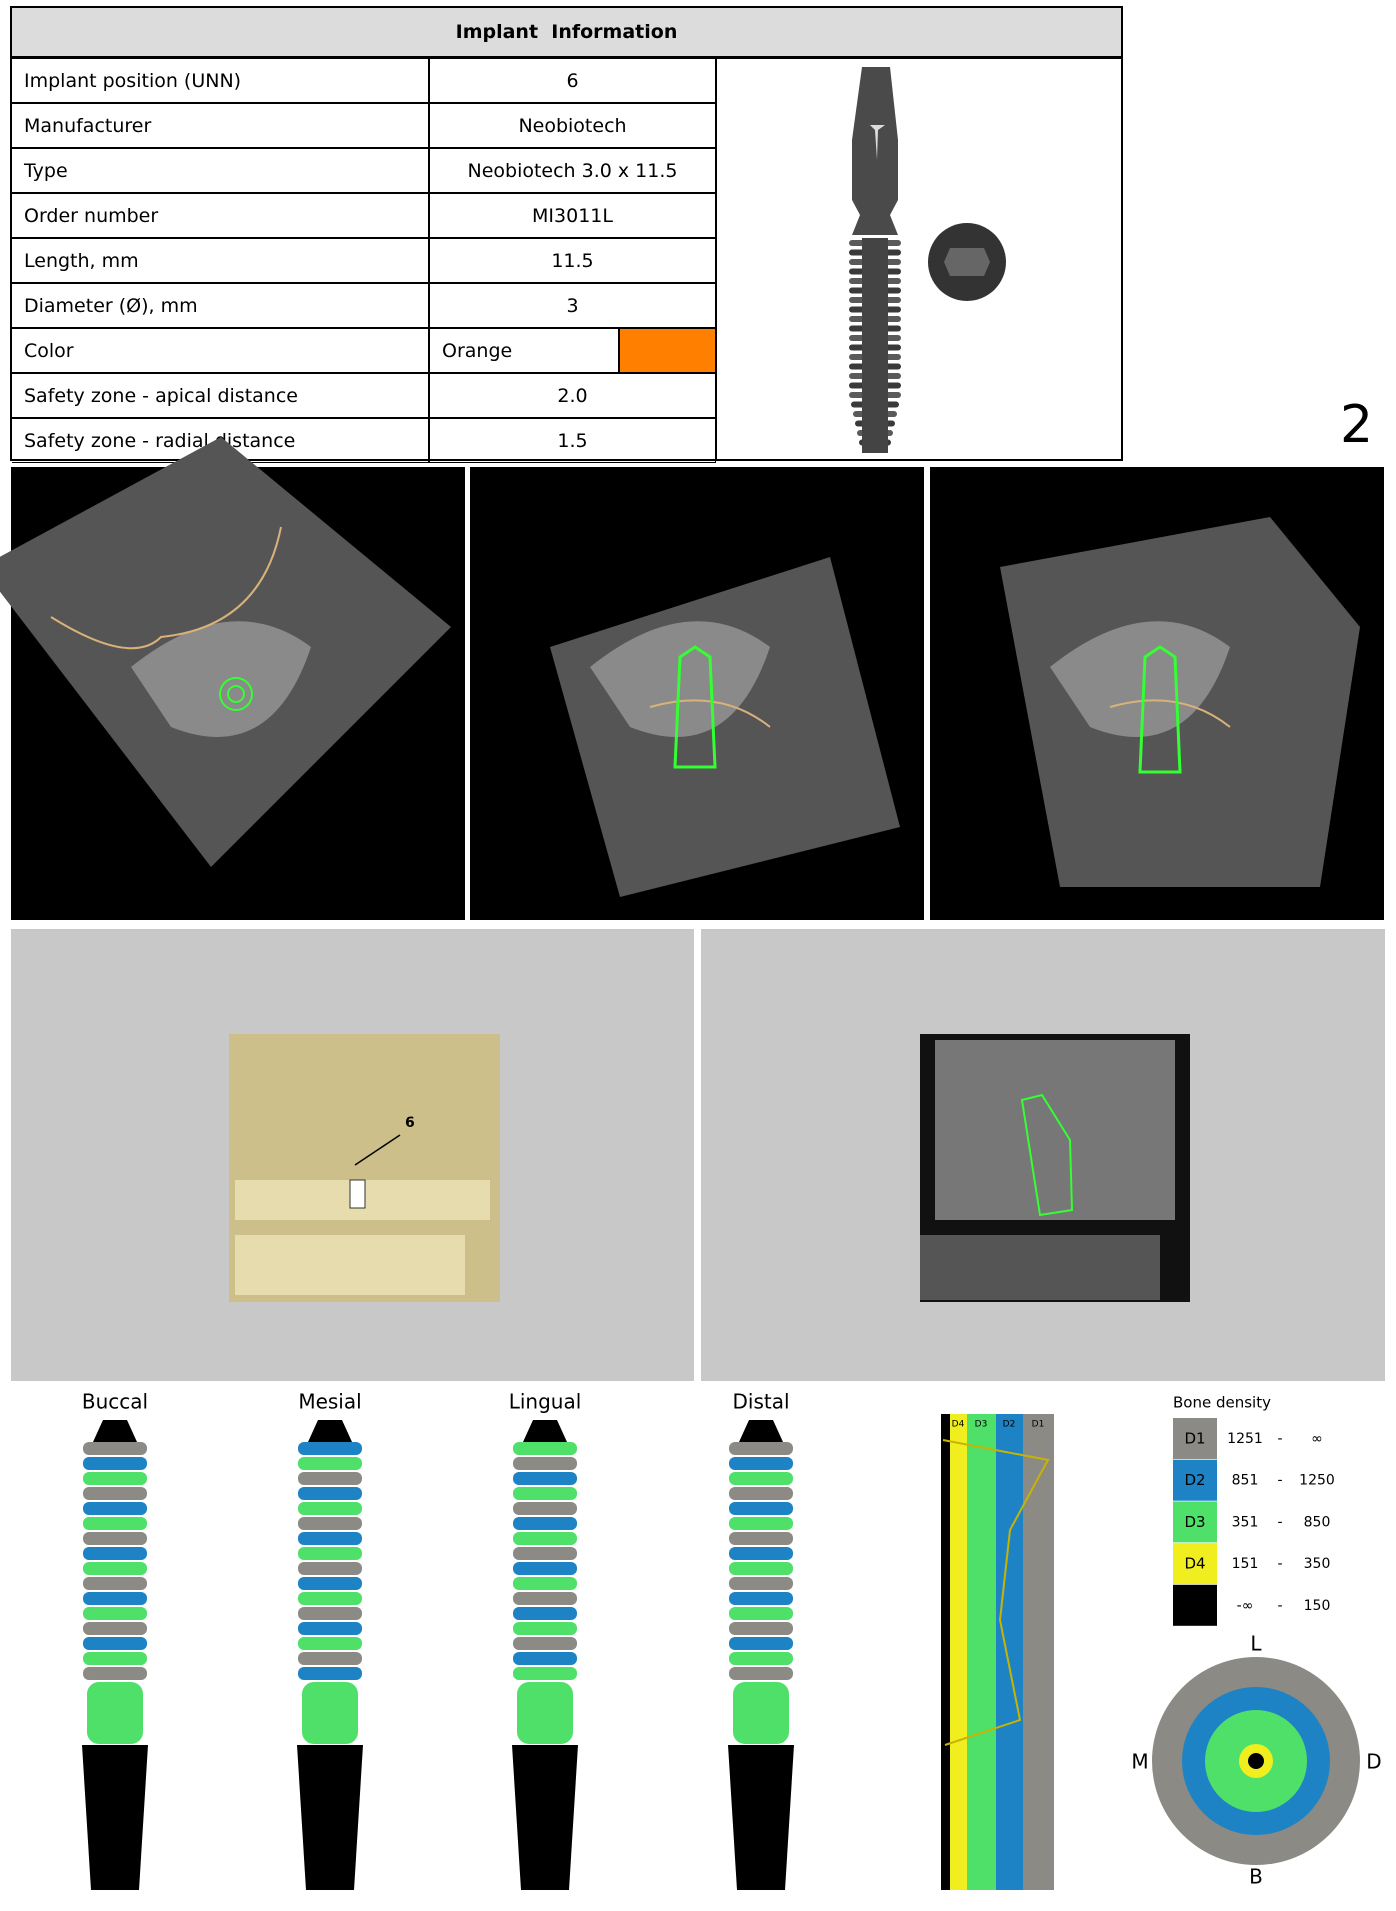 Image resolution: width=1396 pixels, height=1911 pixels. Describe the element at coordinates (1245, 1564) in the screenshot. I see `legend-from: 151` at that location.